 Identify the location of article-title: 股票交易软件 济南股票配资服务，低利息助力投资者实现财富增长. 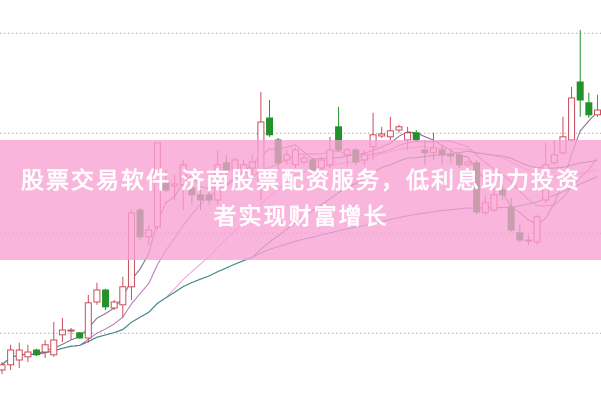
(300, 199).